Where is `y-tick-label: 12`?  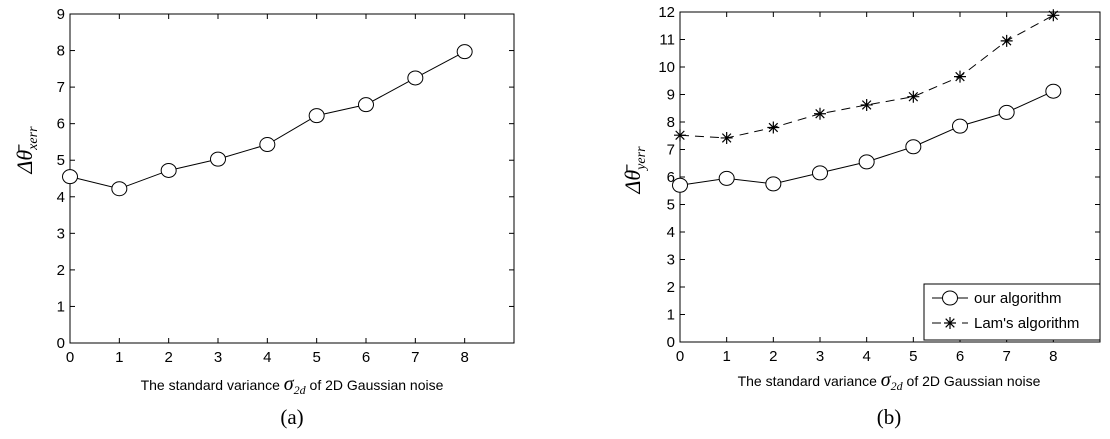 y-tick-label: 12 is located at coordinates (666, 12).